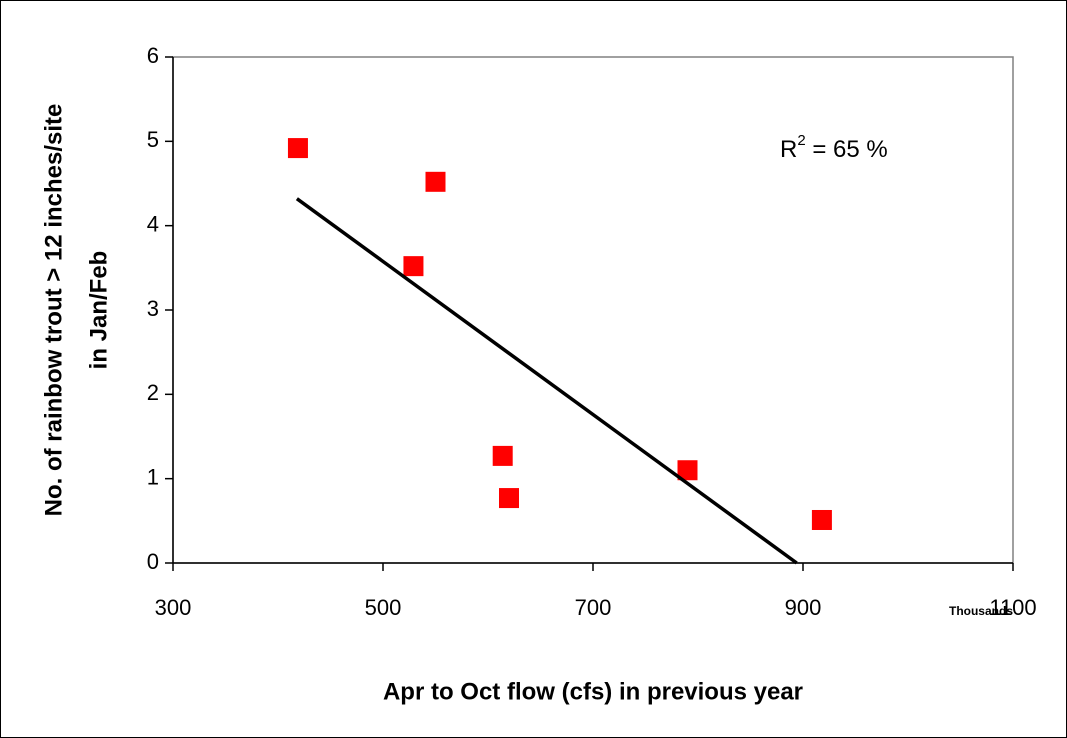  What do you see at coordinates (153, 55) in the screenshot?
I see `y-tick-label: 6` at bounding box center [153, 55].